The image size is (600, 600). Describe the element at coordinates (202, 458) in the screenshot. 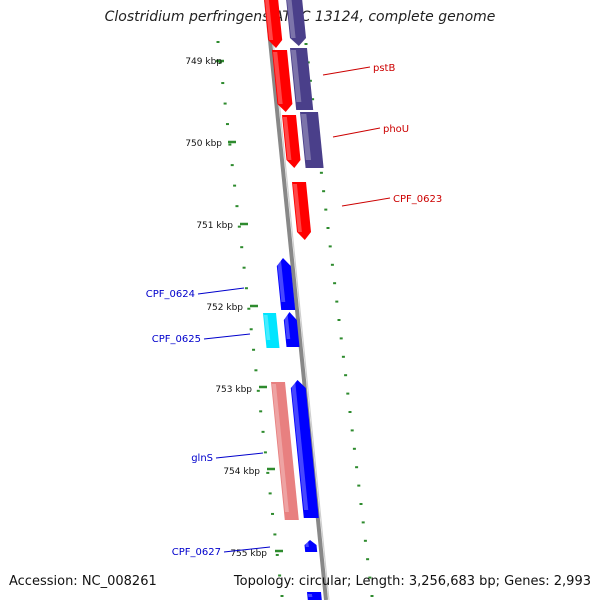

I see `gene-label-glnS: glnS` at that location.